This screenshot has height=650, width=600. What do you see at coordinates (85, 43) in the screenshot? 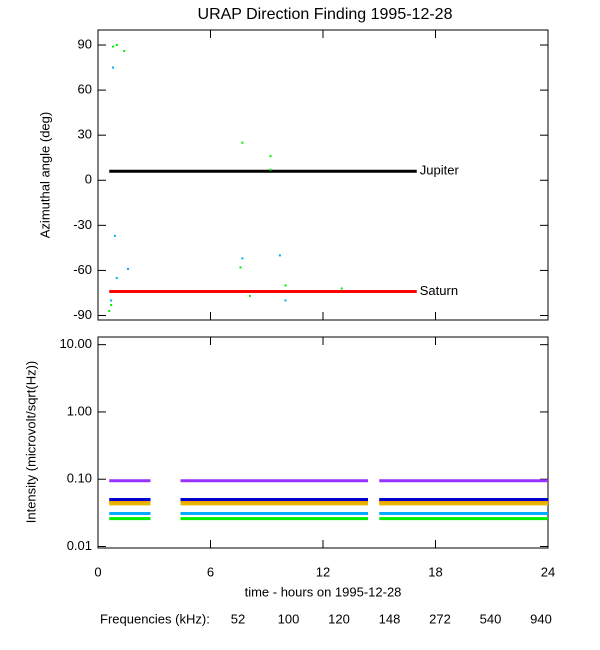
I see `y-tick-label: 90` at bounding box center [85, 43].